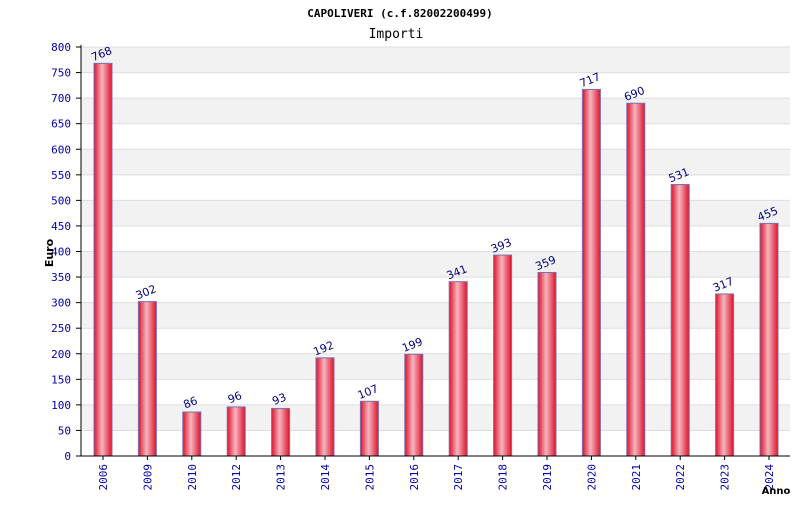  I want to click on x-tick-label: 2006, so click(103, 477).